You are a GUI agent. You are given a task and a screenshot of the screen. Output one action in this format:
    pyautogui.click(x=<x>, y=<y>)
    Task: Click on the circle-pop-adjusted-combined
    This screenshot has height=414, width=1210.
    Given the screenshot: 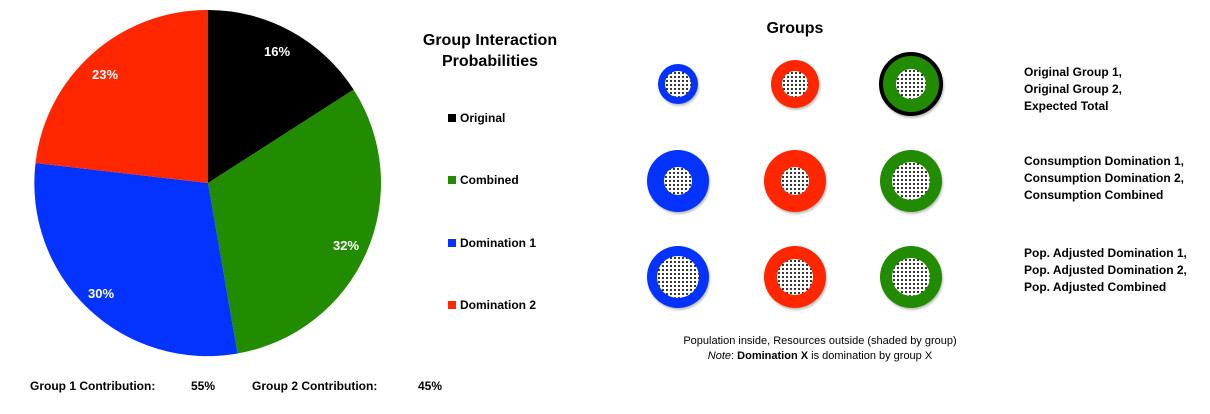 What is the action you would take?
    pyautogui.click(x=911, y=277)
    